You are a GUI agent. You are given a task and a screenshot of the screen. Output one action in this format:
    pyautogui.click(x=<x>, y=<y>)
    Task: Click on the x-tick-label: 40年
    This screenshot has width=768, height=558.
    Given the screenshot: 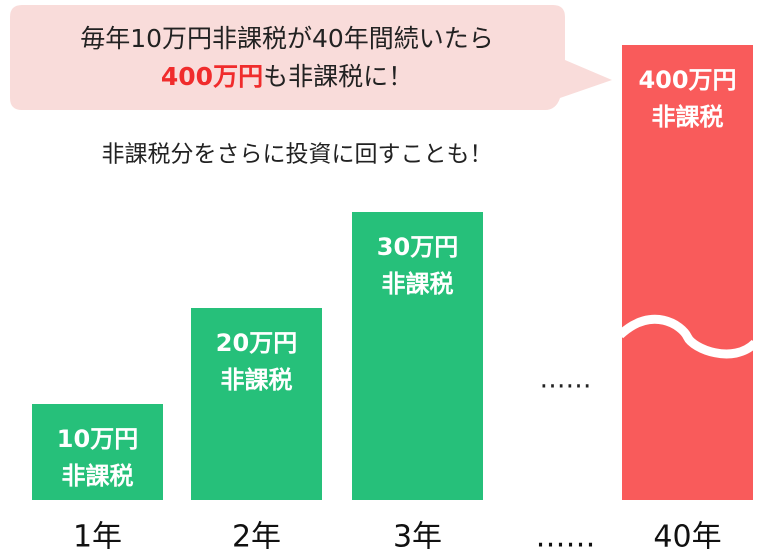 What is the action you would take?
    pyautogui.click(x=687, y=537)
    